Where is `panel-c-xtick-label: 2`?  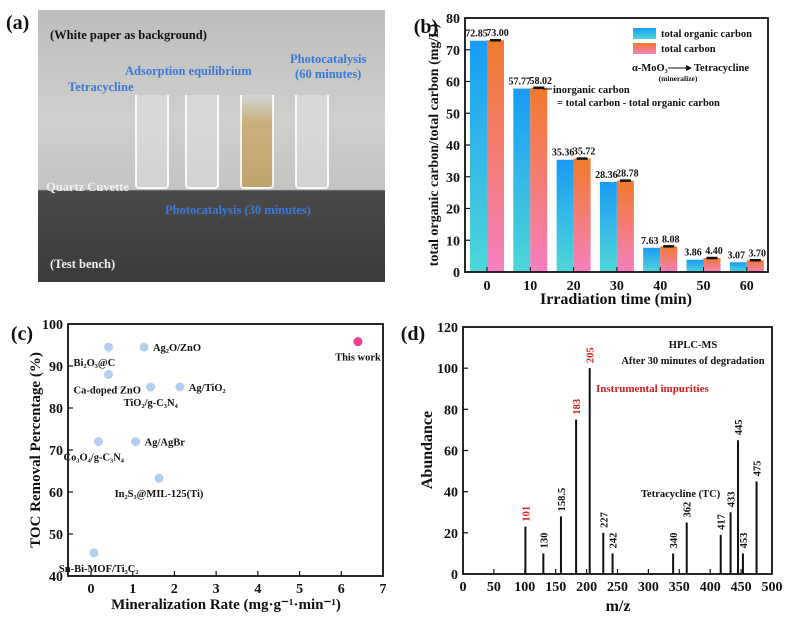 panel-c-xtick-label: 2 is located at coordinates (174, 589).